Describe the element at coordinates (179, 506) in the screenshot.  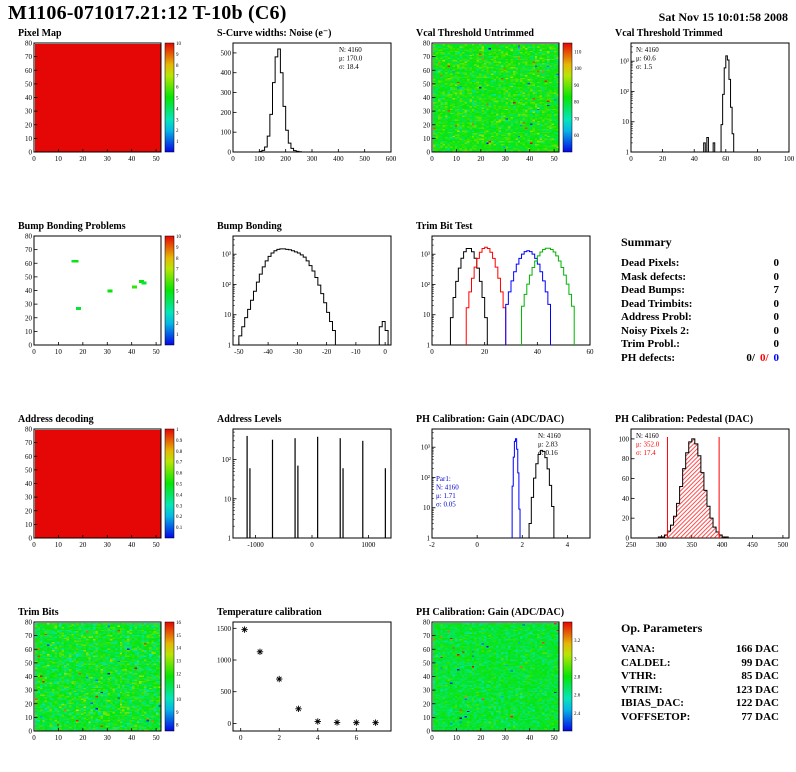
I see `svg-text: 0.3` at that location.